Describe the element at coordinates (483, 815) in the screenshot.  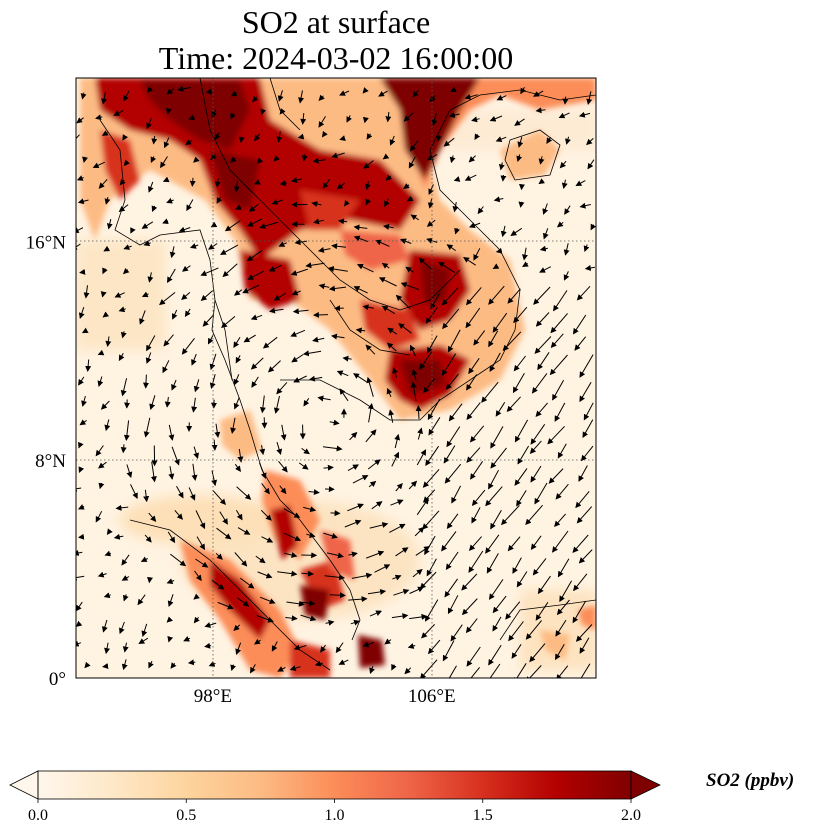
I see `colorbar-tick-label-3: 1.5` at that location.